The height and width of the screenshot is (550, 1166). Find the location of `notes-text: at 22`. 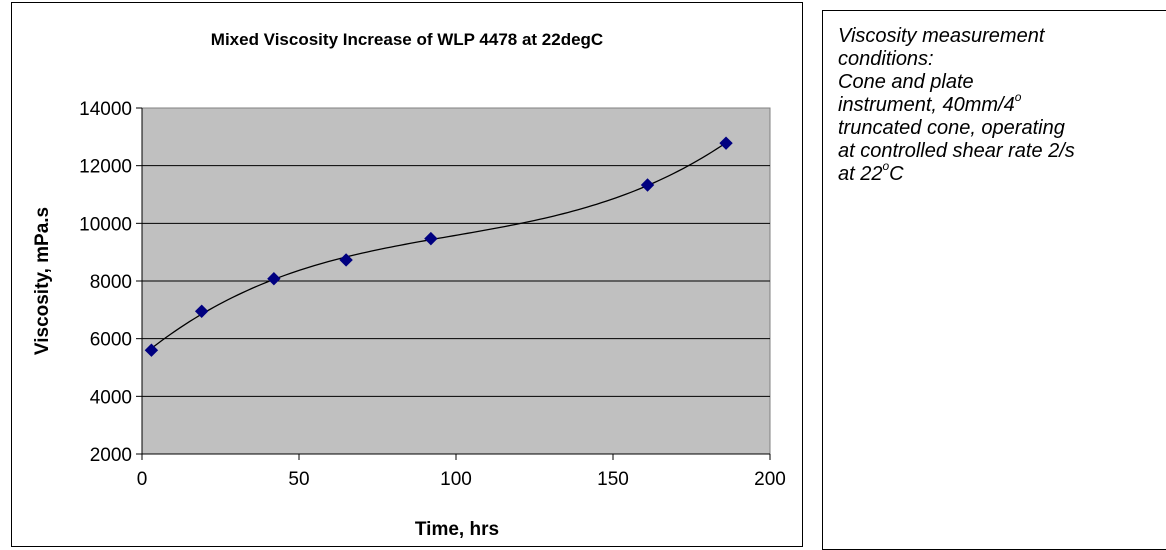

notes-text: at 22 is located at coordinates (860, 174).